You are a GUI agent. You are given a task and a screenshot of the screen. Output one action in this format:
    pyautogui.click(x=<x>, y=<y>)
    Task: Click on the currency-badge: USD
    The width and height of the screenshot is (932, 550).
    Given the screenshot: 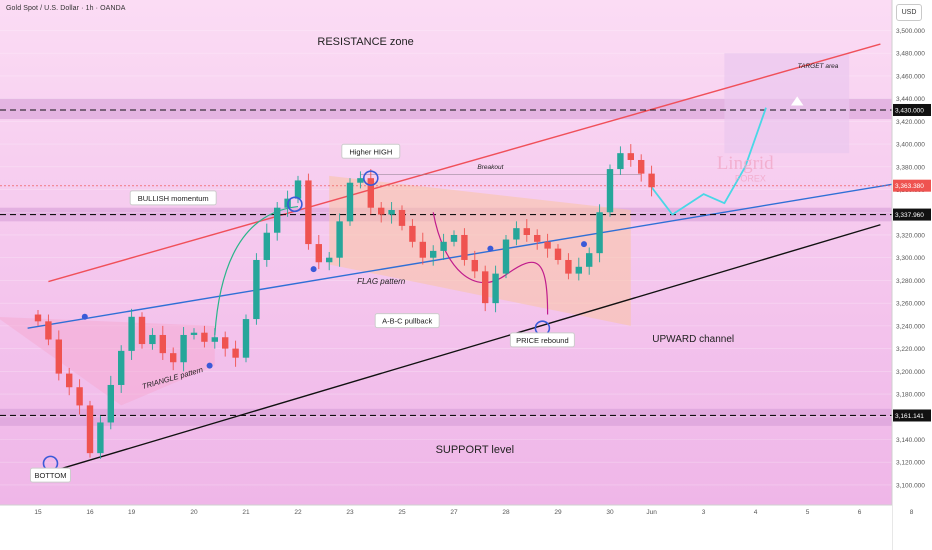 What is the action you would take?
    pyautogui.click(x=909, y=12)
    